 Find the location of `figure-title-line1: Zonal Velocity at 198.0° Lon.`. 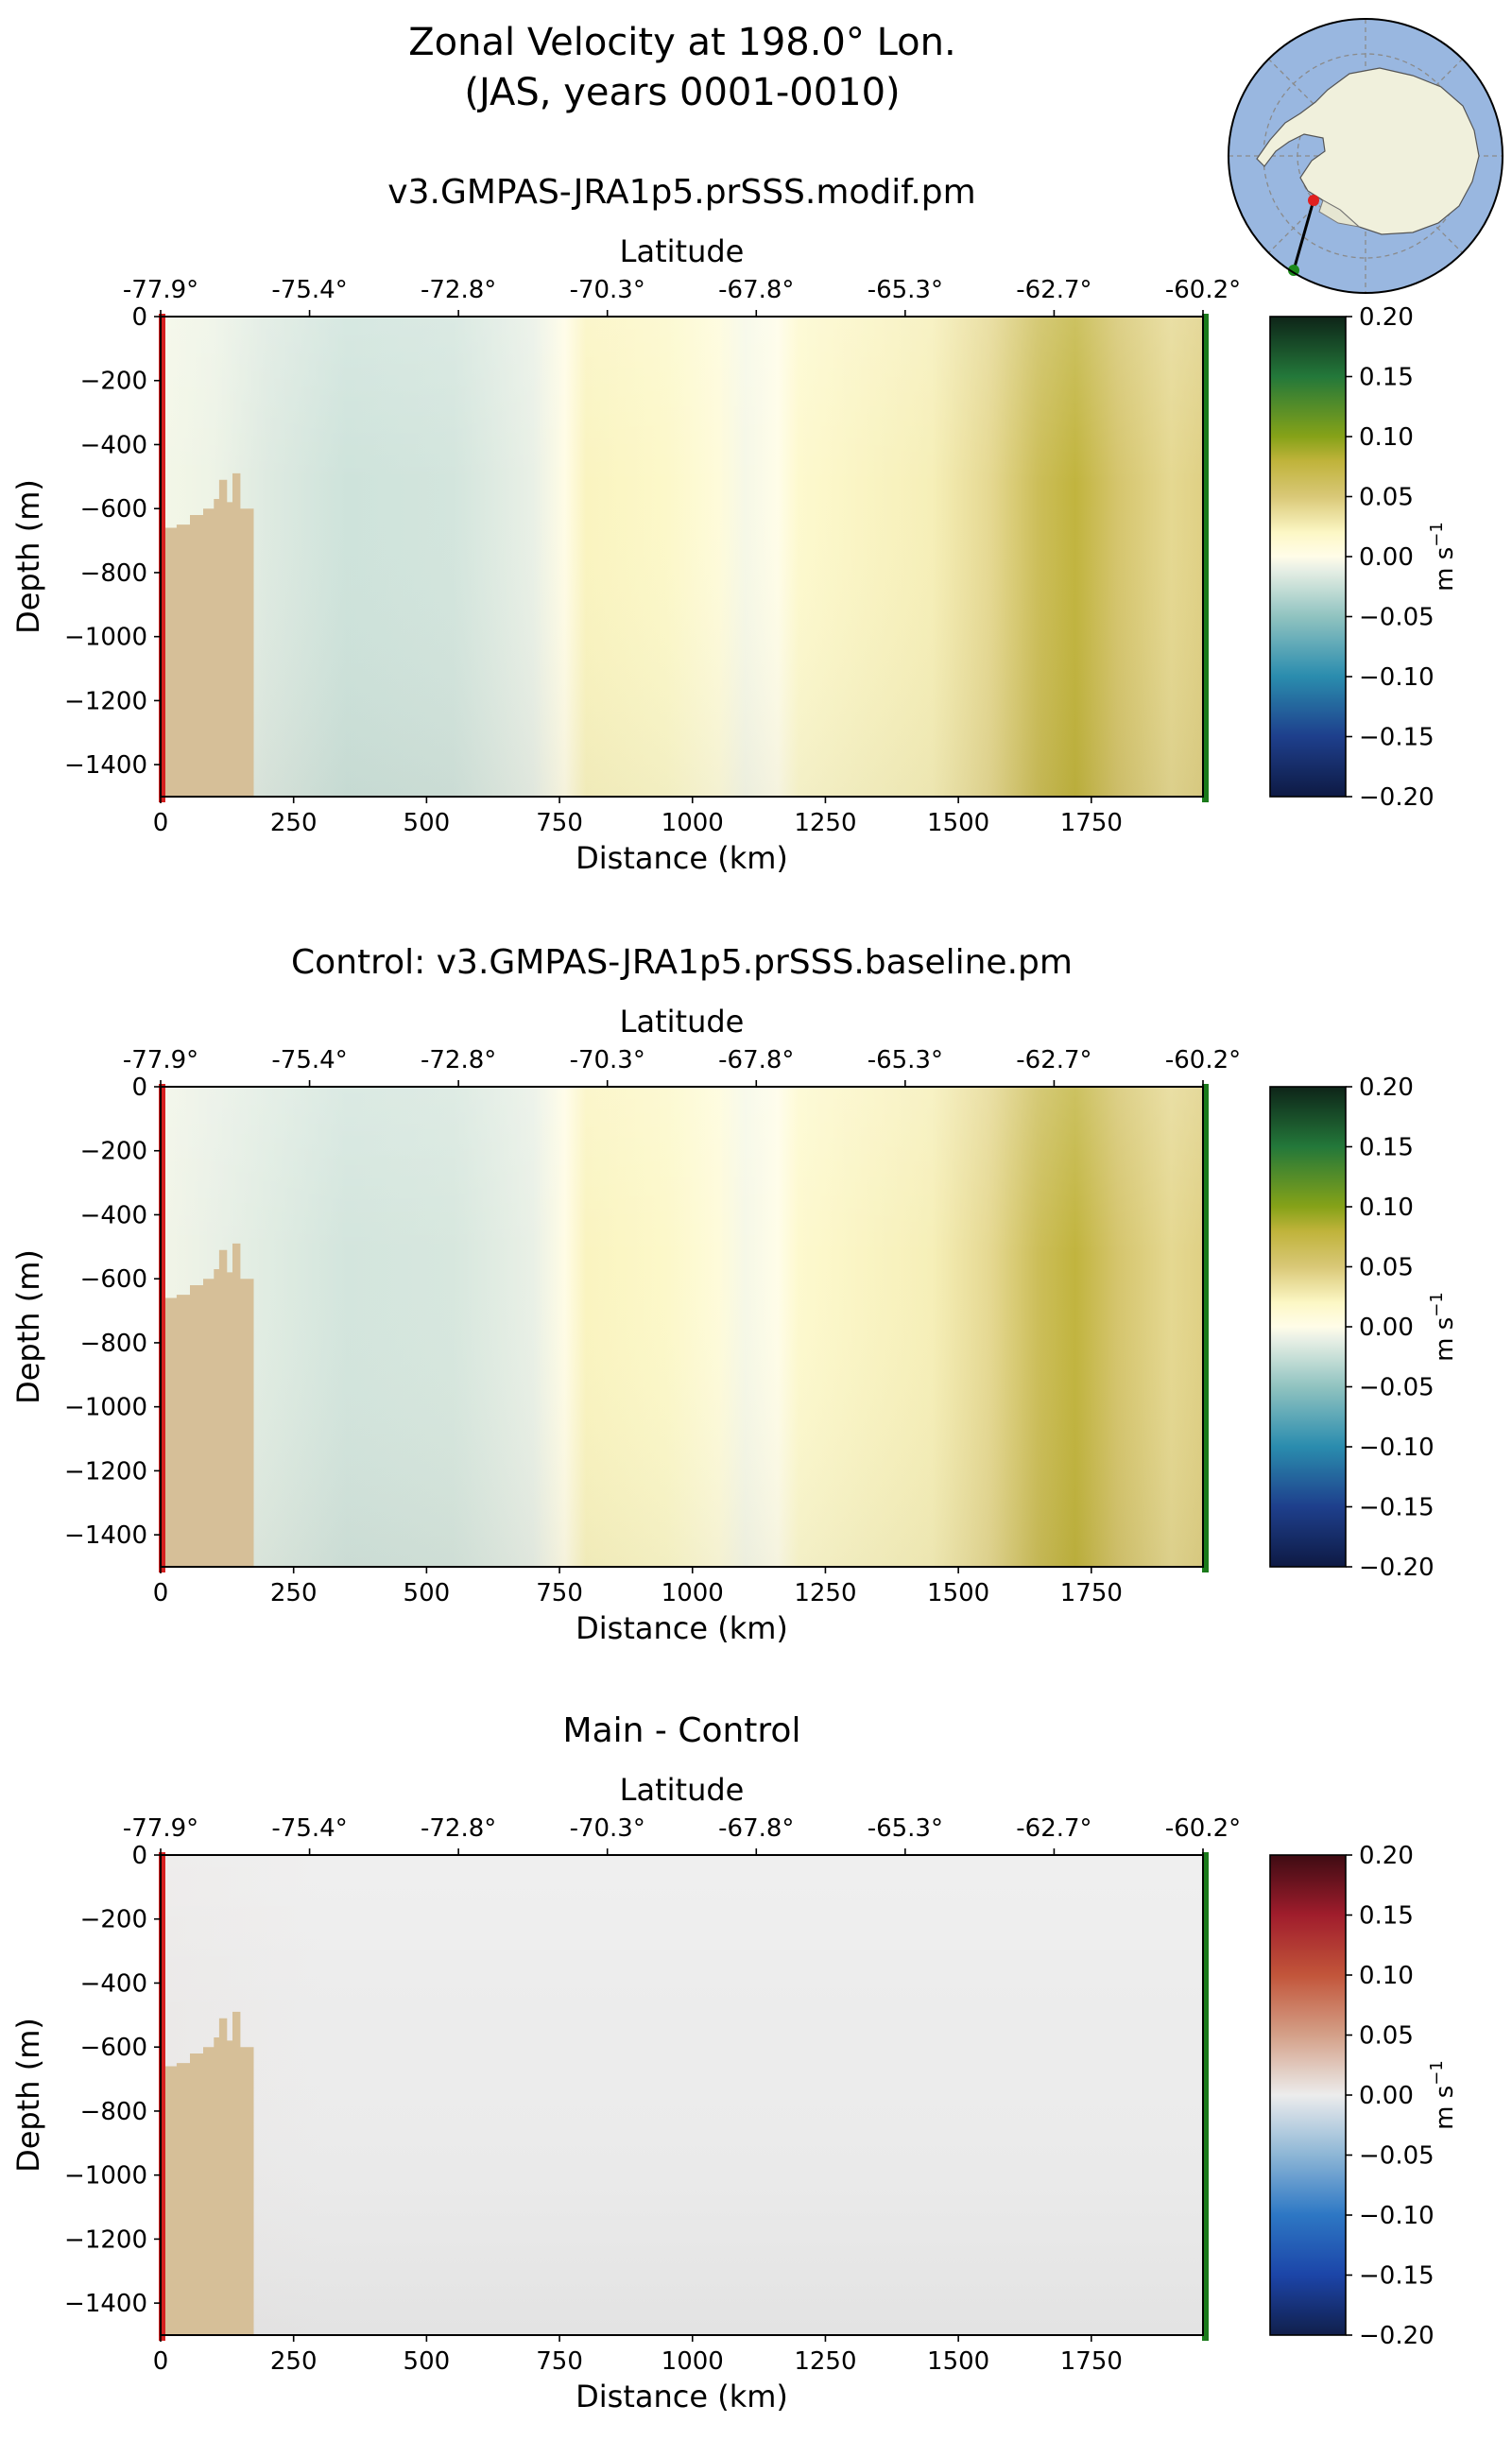

figure-title-line1: Zonal Velocity at 198.0° Lon. is located at coordinates (681, 42).